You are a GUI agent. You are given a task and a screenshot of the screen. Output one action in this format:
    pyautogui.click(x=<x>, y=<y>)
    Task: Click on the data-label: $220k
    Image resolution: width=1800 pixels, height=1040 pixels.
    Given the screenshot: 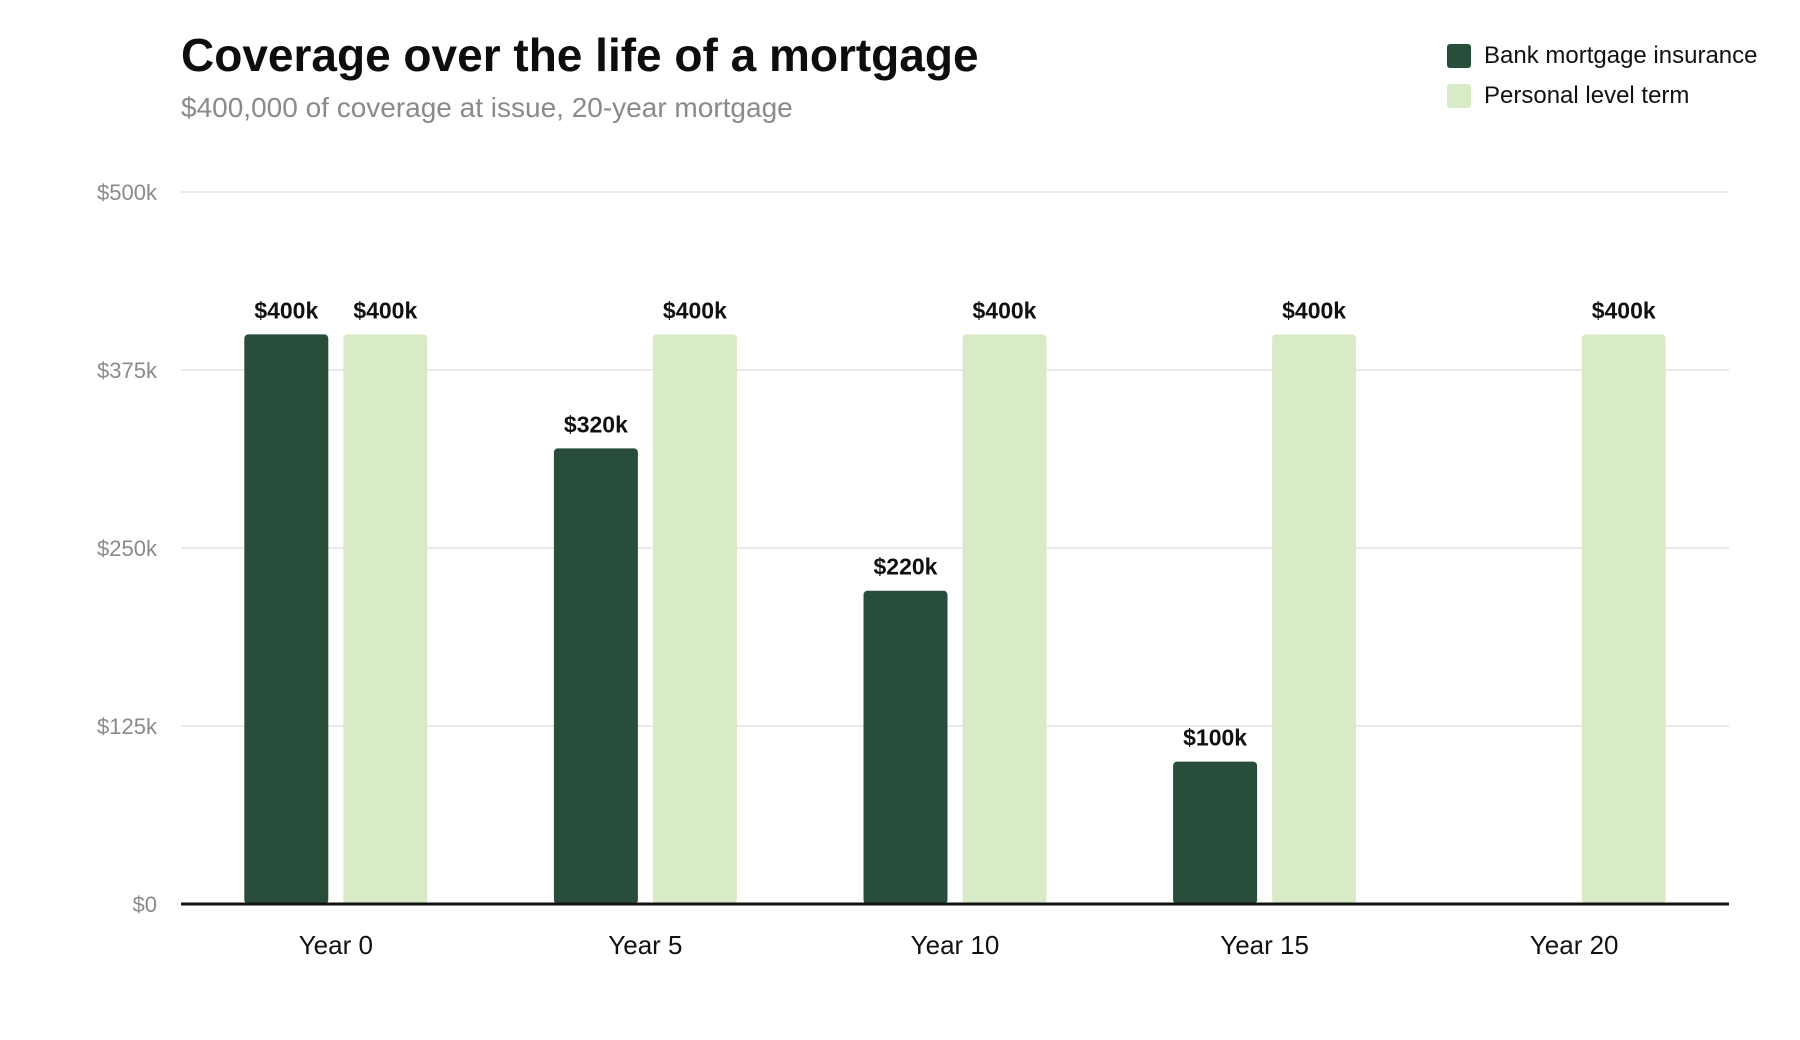 What is the action you would take?
    pyautogui.click(x=906, y=567)
    